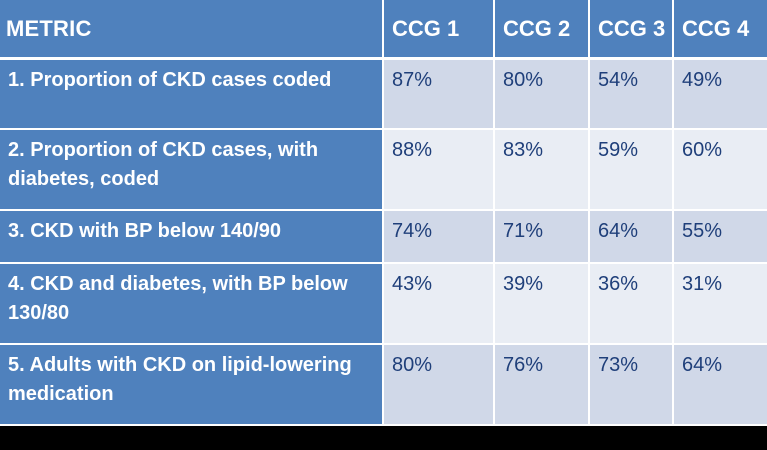 The image size is (767, 450). I want to click on header-ccg-2: CCG 2, so click(542, 30).